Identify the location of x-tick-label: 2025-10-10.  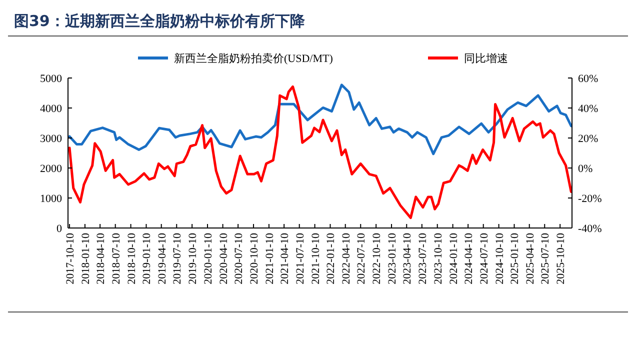
(561, 258).